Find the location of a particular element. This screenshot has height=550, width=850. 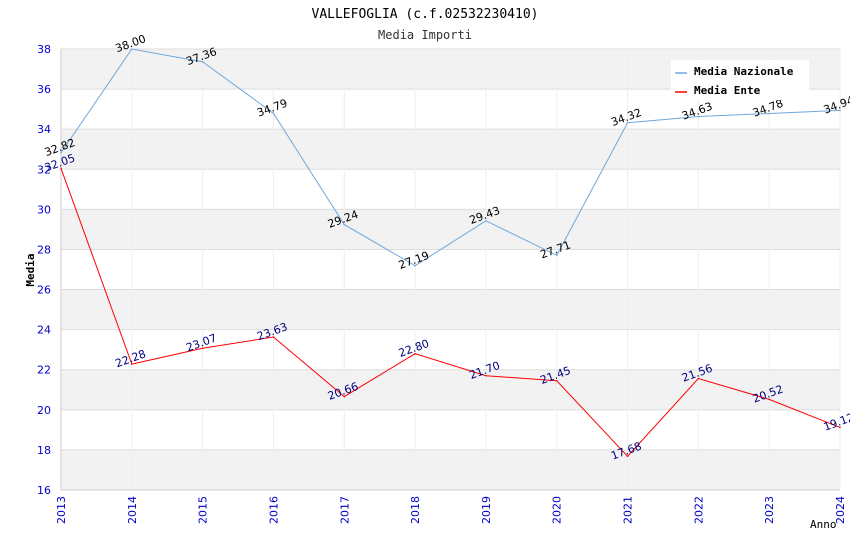

y-tick-label: 30 is located at coordinates (44, 209).